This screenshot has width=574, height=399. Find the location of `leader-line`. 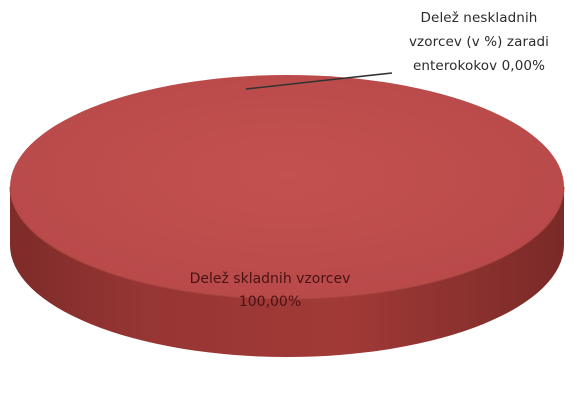

leader-line is located at coordinates (319, 81).